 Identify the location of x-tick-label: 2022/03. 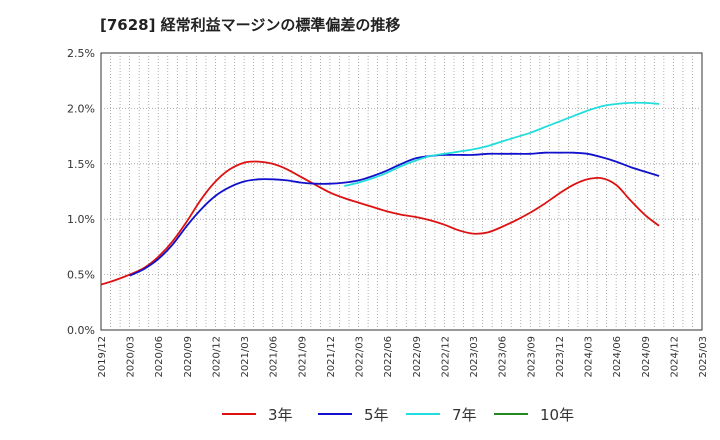
(360, 357).